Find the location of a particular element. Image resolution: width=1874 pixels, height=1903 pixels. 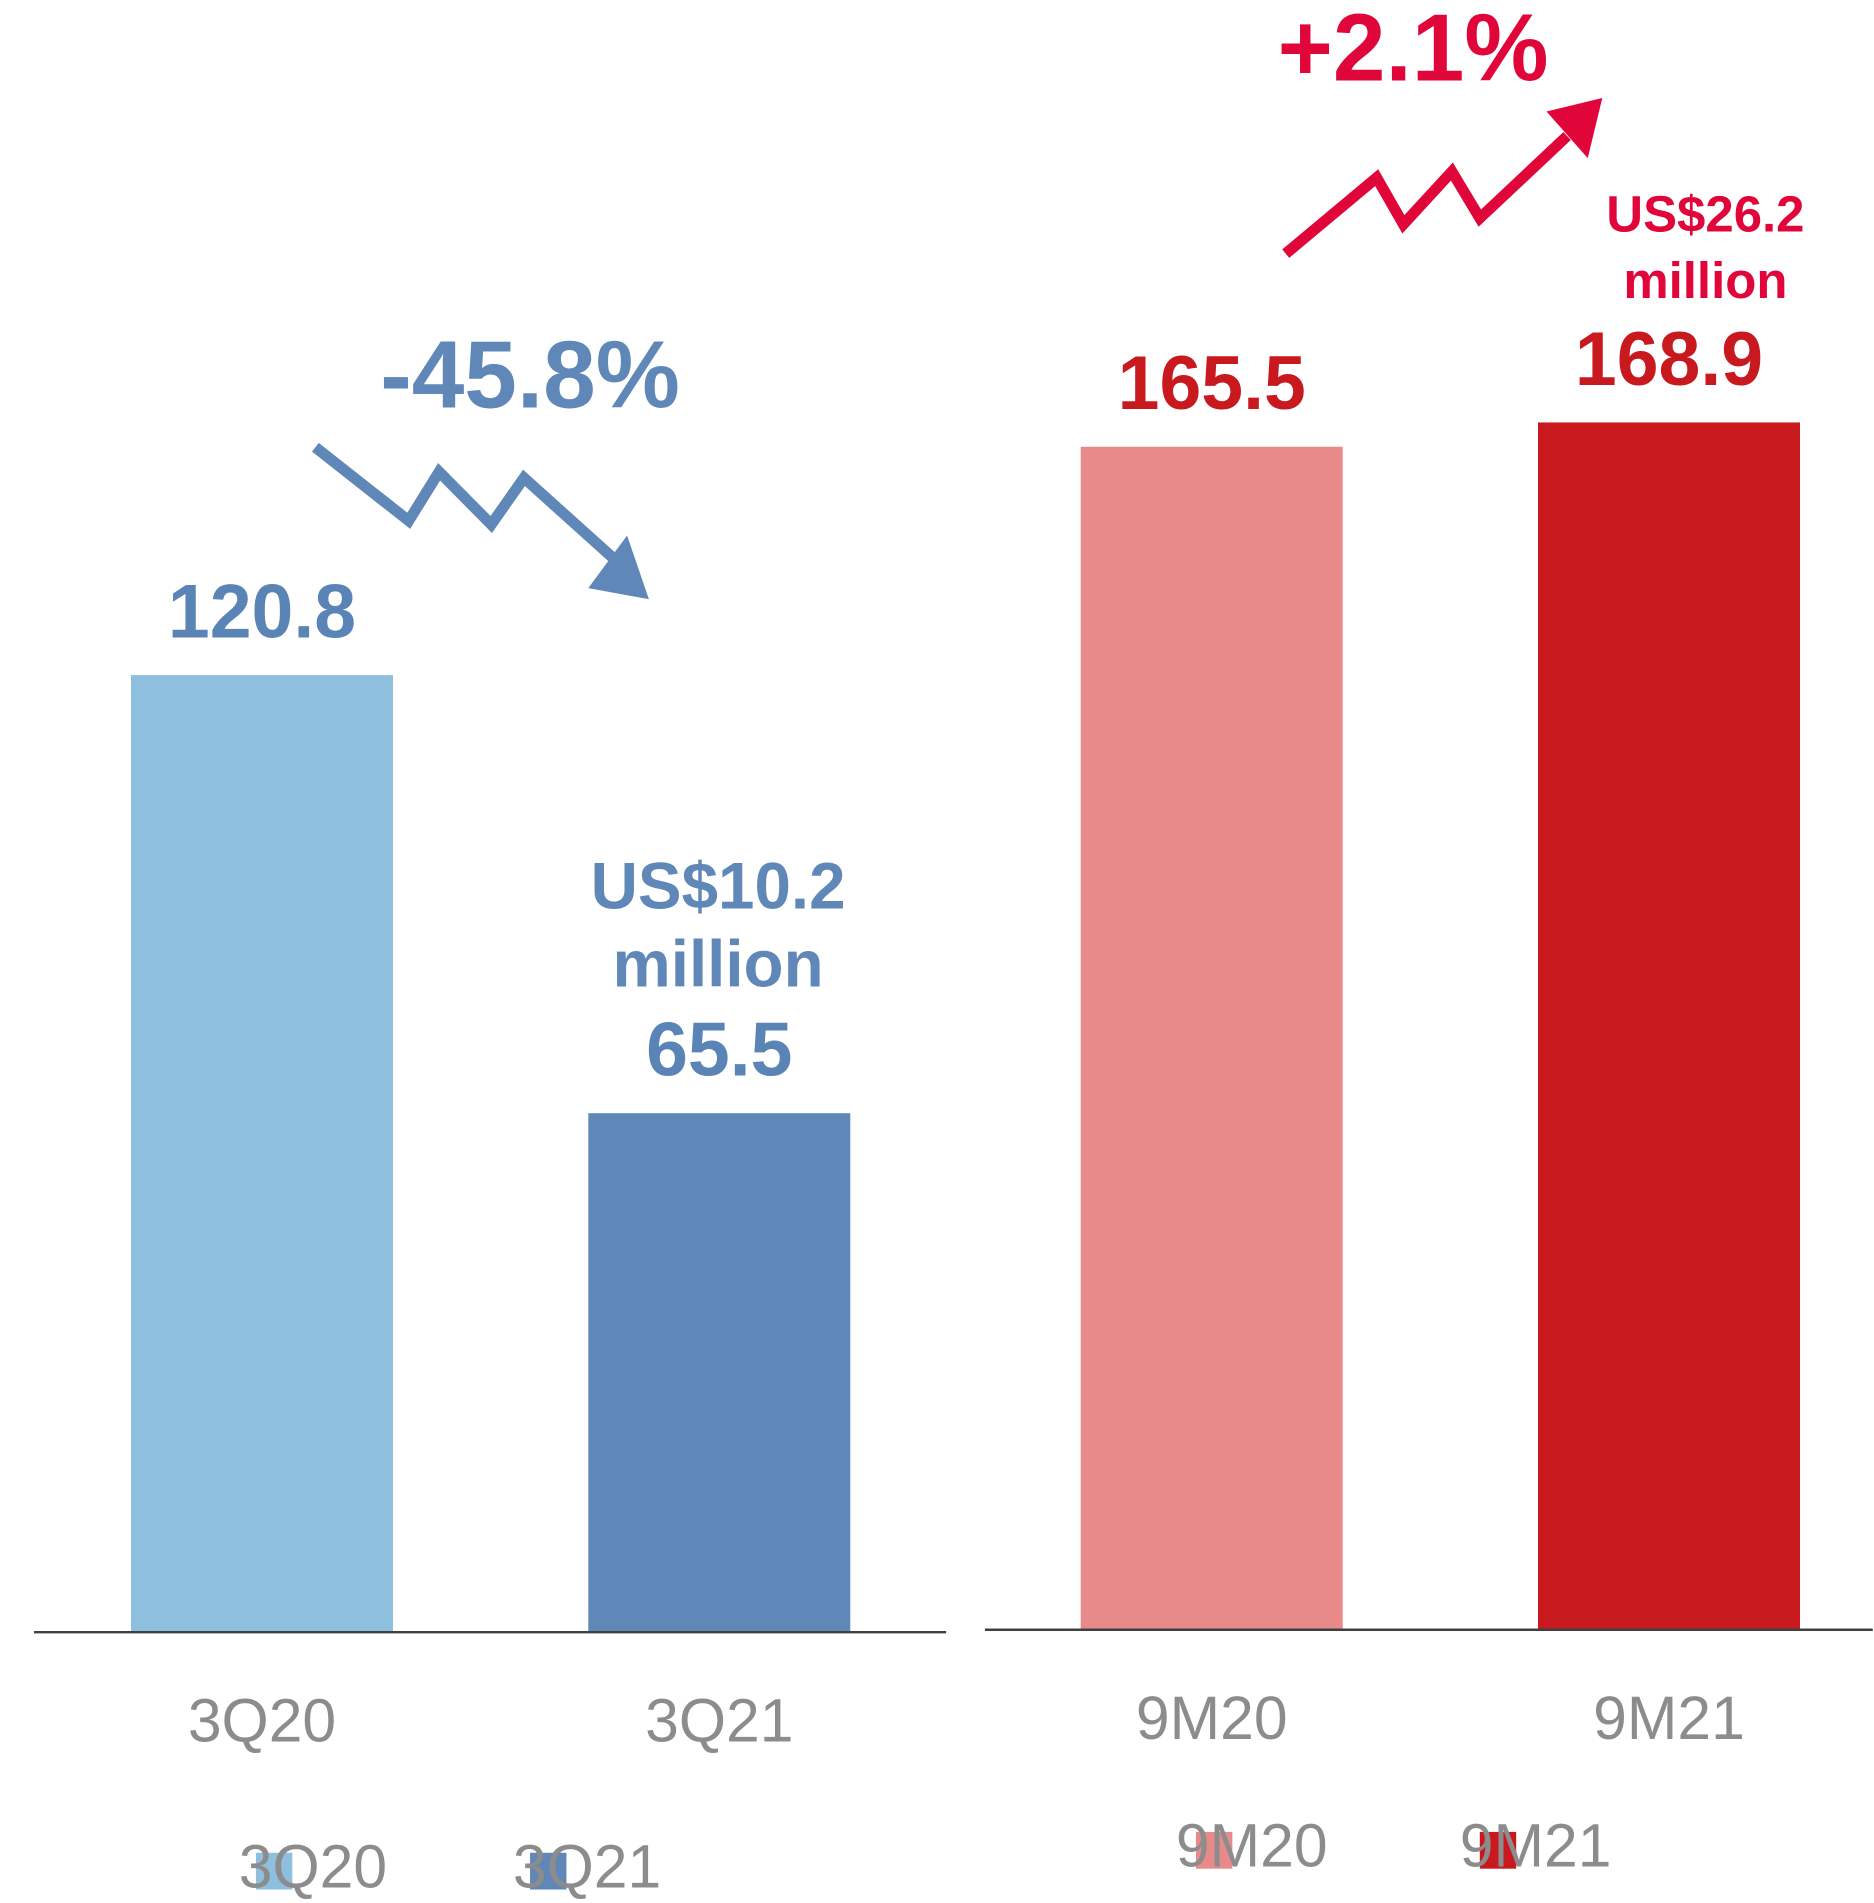

legend-label: 9M20 is located at coordinates (1252, 1845).